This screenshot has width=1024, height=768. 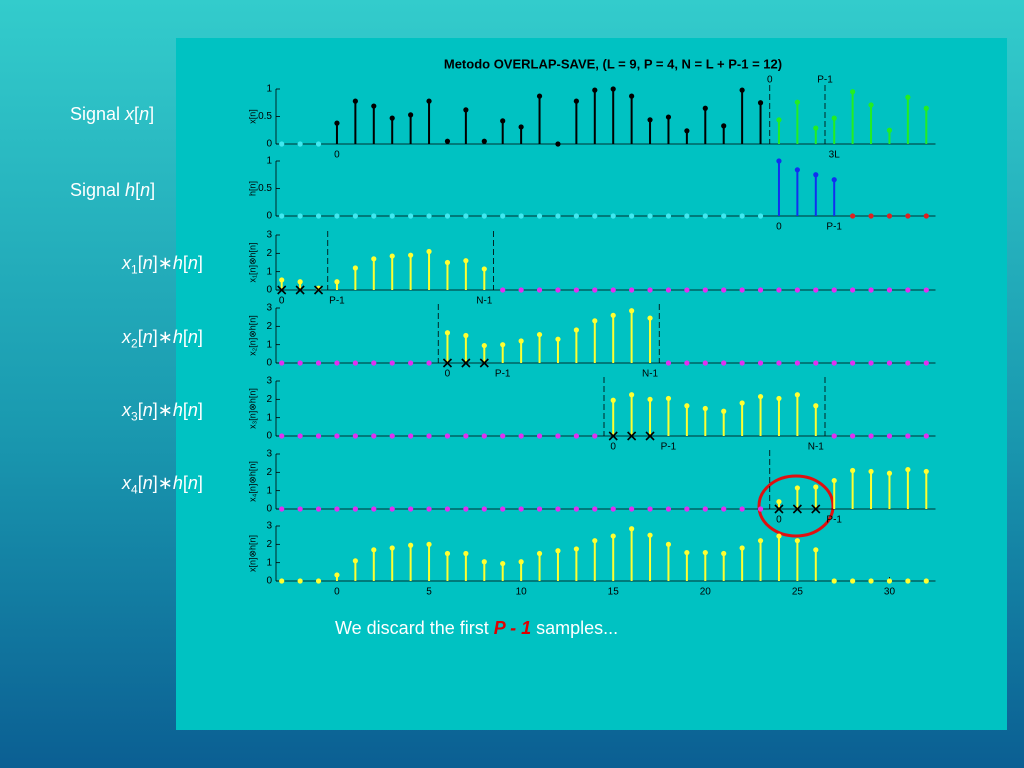 What do you see at coordinates (252, 408) in the screenshot?
I see `y-axis-label: x₃[n]⊗h[n]` at bounding box center [252, 408].